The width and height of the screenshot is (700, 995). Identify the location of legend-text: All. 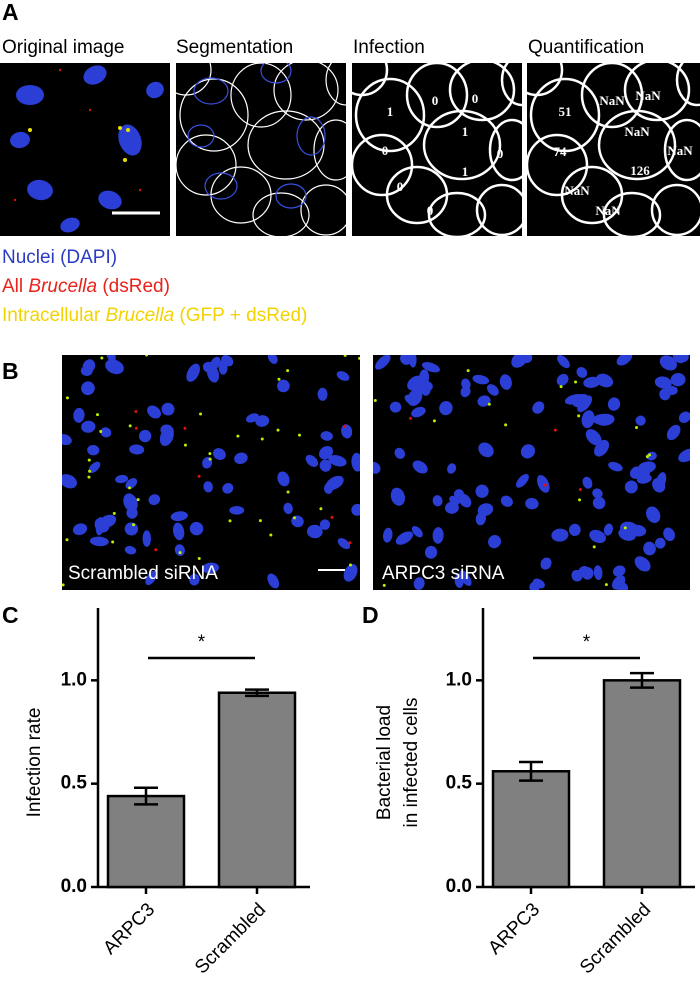
(15, 286).